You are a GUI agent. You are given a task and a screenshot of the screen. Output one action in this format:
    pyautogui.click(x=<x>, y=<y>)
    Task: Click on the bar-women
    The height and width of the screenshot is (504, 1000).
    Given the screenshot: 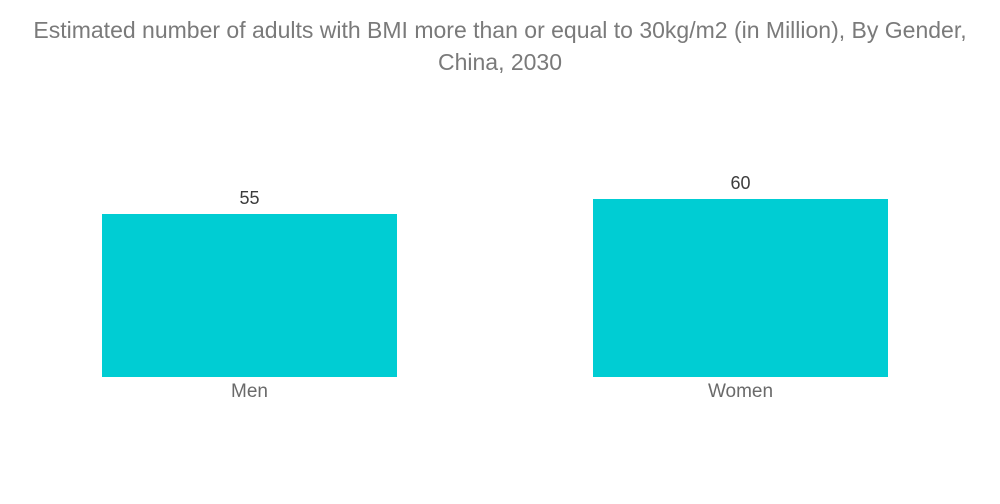 What is the action you would take?
    pyautogui.click(x=740, y=288)
    